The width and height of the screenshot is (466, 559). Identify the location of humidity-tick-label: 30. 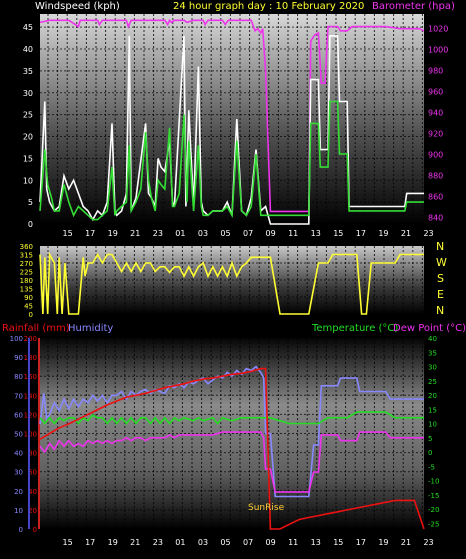
(18, 473).